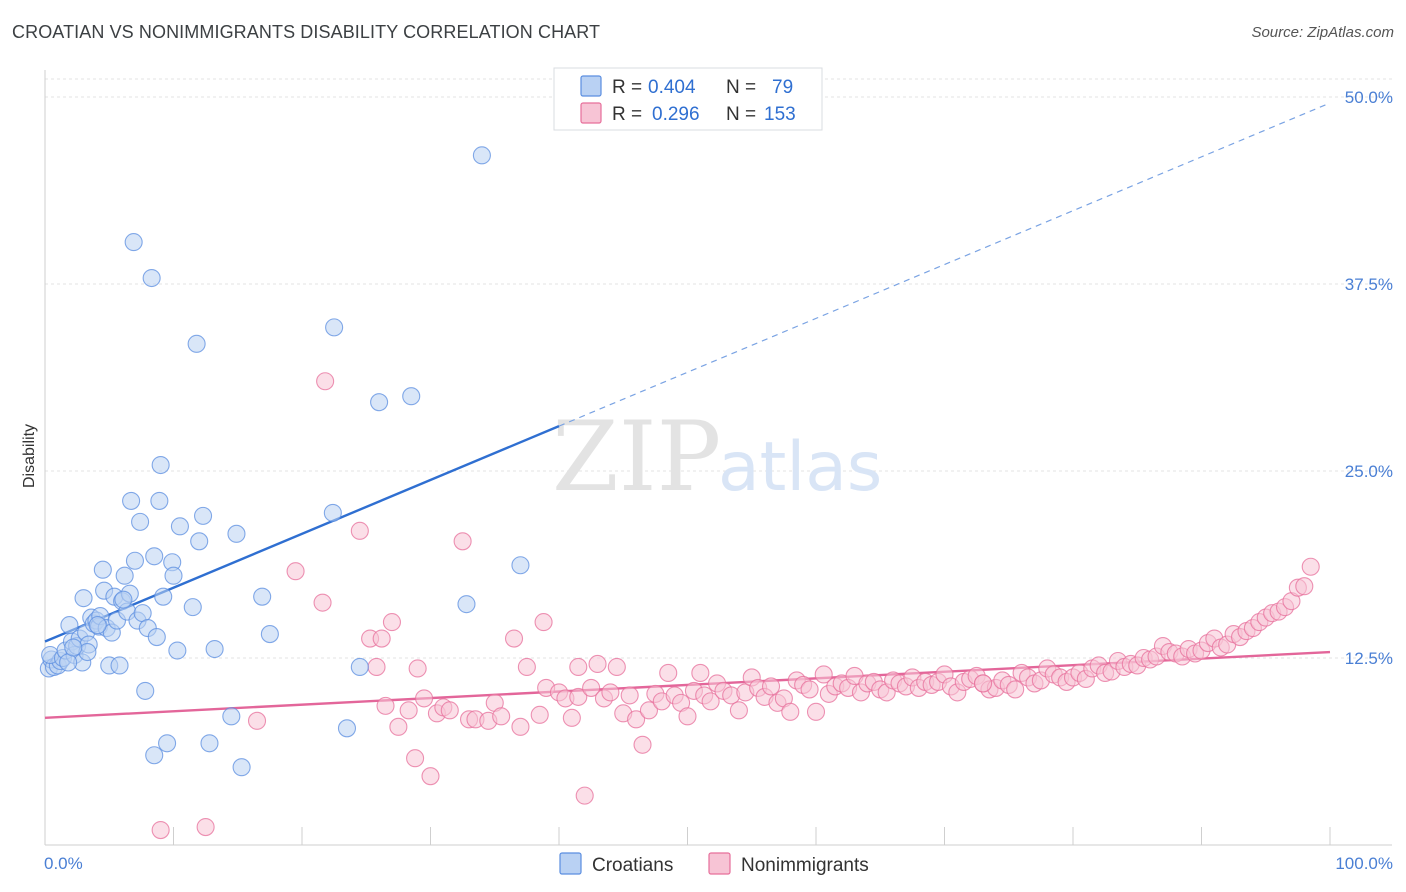 The height and width of the screenshot is (892, 1406). I want to click on legend-swatch-croatians, so click(591, 86).